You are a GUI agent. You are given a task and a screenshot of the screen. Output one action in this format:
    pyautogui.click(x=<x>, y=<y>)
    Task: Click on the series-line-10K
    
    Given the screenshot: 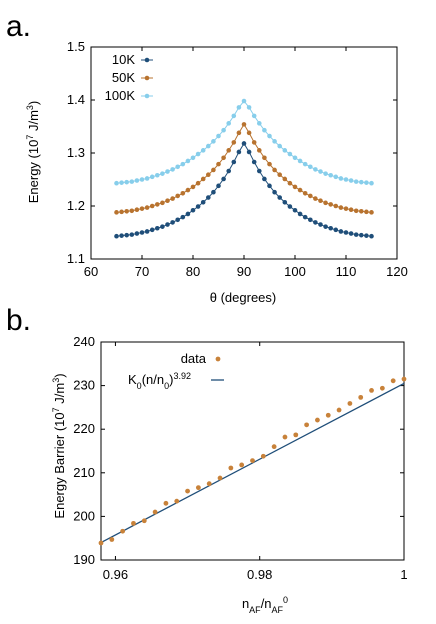 What is the action you would take?
    pyautogui.click(x=244, y=189)
    